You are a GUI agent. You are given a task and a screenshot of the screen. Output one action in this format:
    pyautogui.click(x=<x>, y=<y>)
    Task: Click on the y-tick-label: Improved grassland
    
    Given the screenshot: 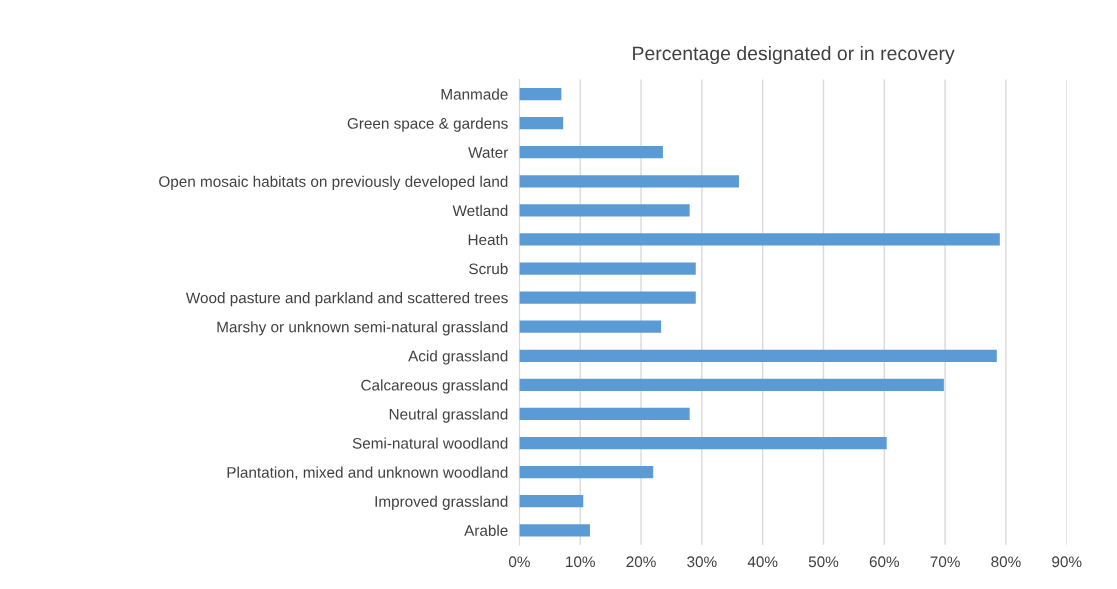 What is the action you would take?
    pyautogui.click(x=441, y=502)
    